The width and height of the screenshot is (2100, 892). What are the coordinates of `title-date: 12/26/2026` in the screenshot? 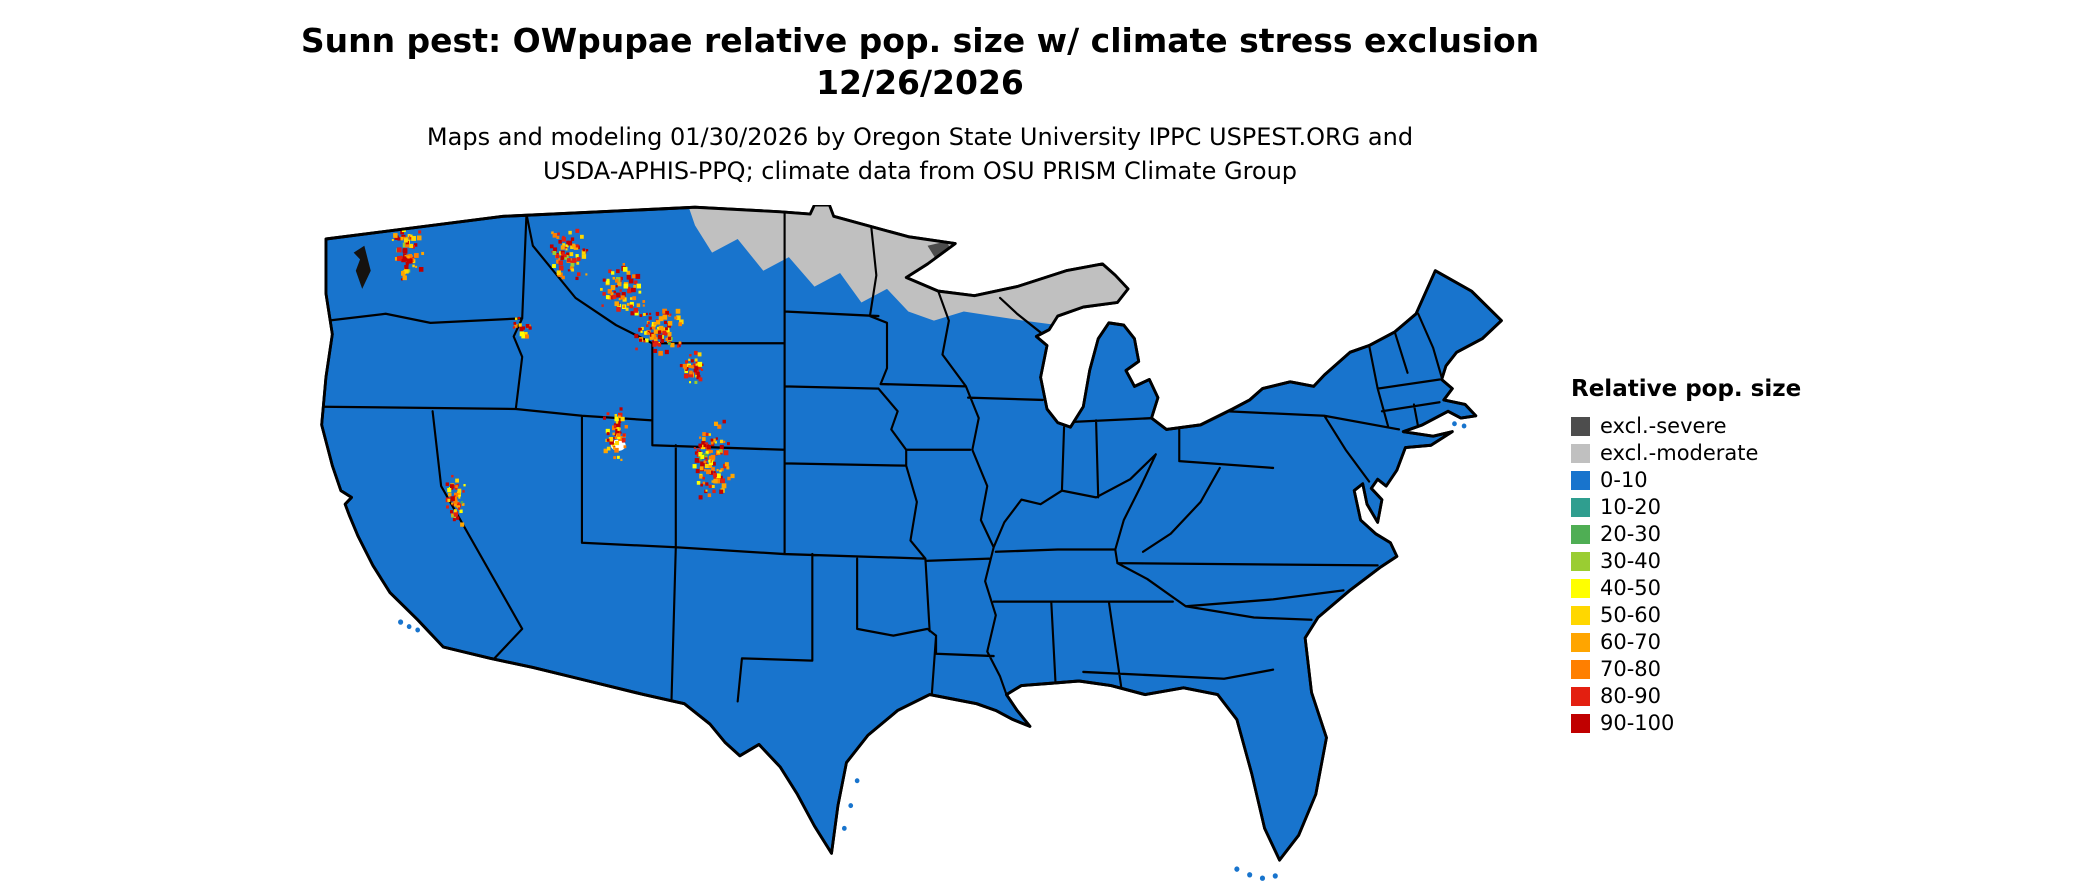 It's located at (920, 82).